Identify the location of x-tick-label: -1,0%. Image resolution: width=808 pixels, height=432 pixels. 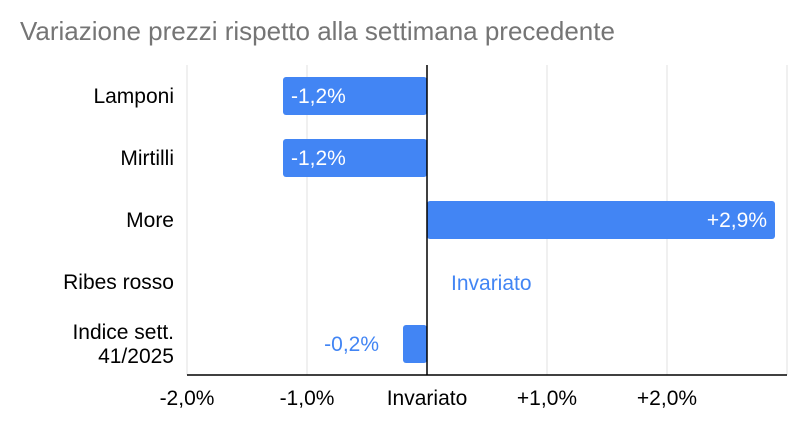
(307, 398).